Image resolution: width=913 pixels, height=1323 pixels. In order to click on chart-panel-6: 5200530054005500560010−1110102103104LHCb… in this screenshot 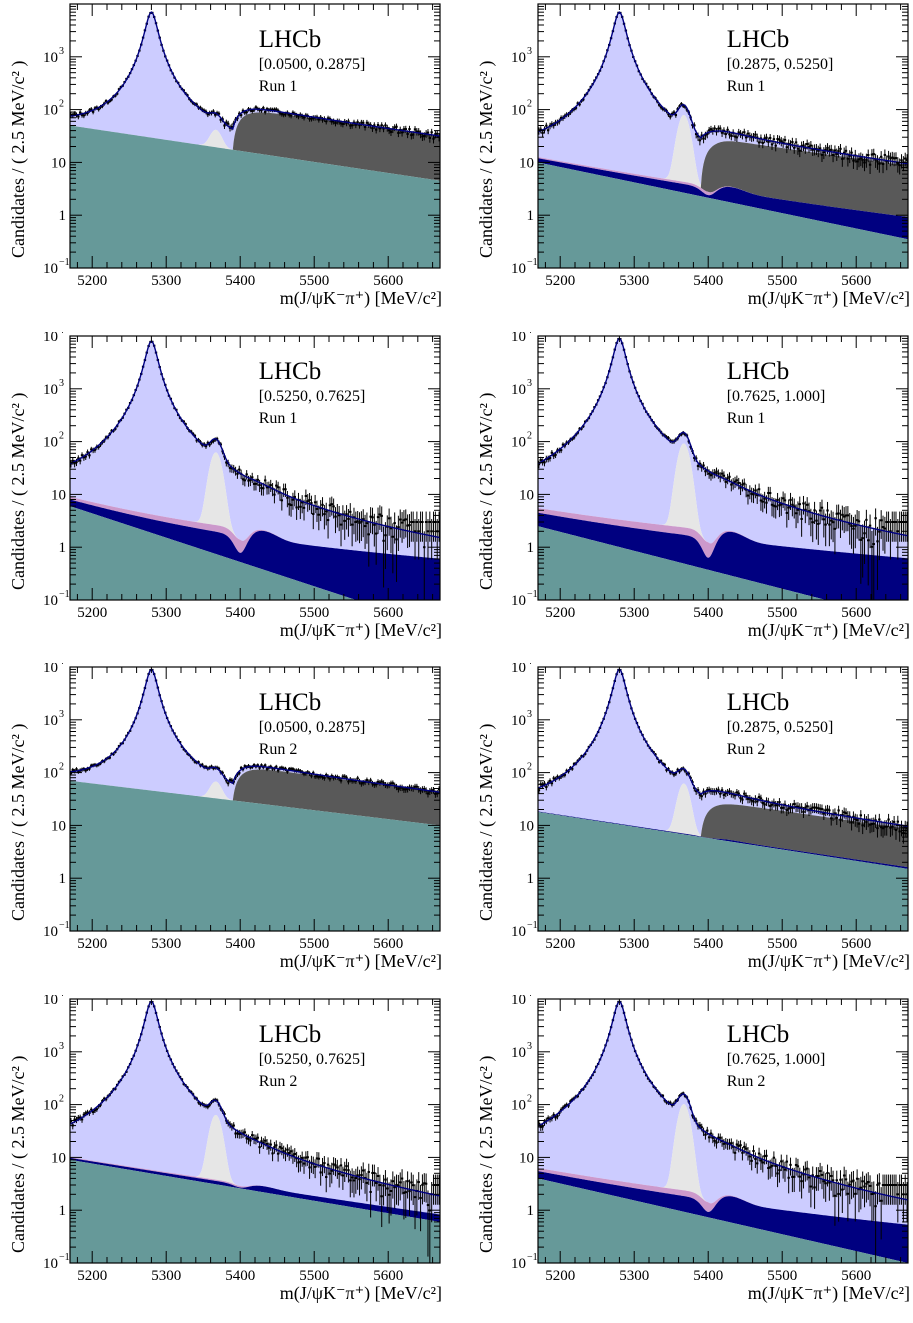, I will do `click(690, 827)`.